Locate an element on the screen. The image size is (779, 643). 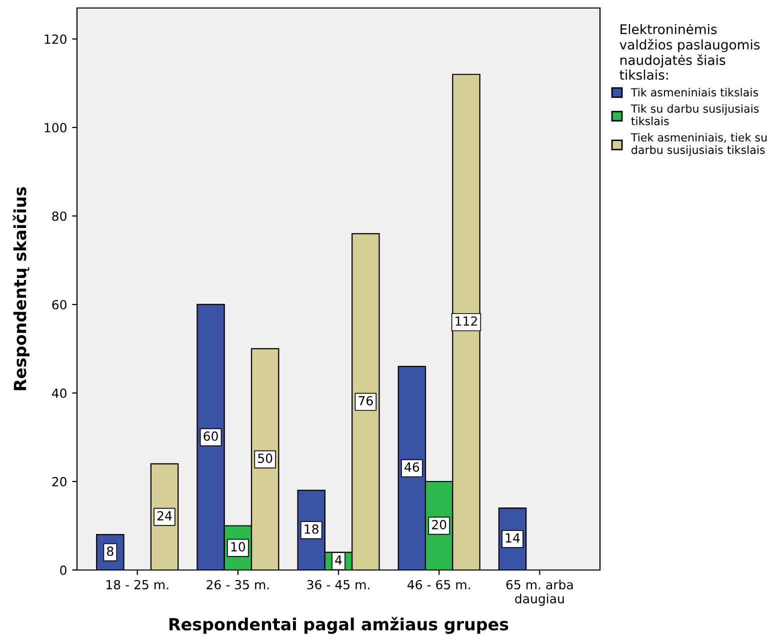
x-axis-title: Respondentai pagal amžiaus grupes is located at coordinates (339, 625).